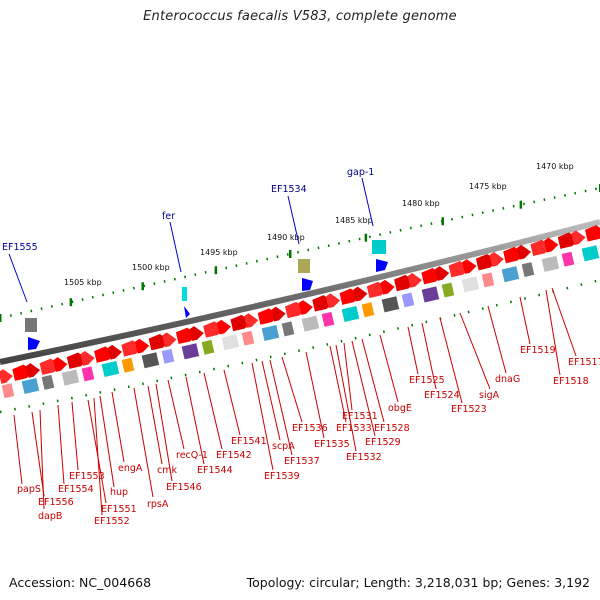 The image size is (600, 600). Describe the element at coordinates (469, 409) in the screenshot. I see `gene-label: EF1523` at that location.